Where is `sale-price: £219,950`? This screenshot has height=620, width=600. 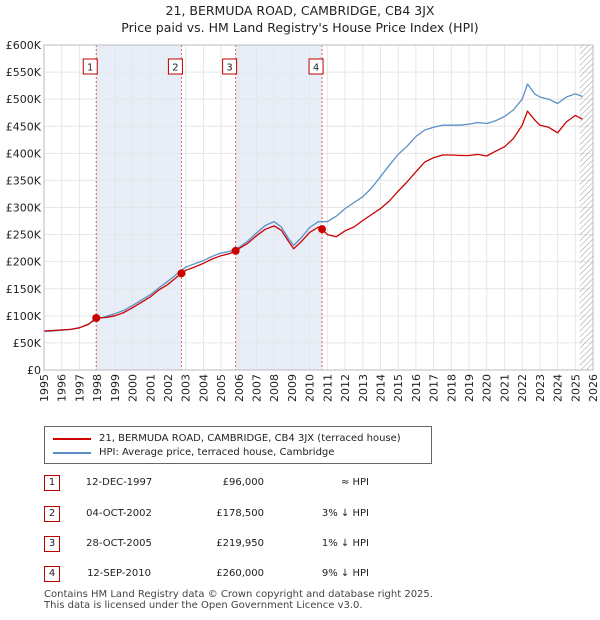 sale-price: £219,950 is located at coordinates (240, 543).